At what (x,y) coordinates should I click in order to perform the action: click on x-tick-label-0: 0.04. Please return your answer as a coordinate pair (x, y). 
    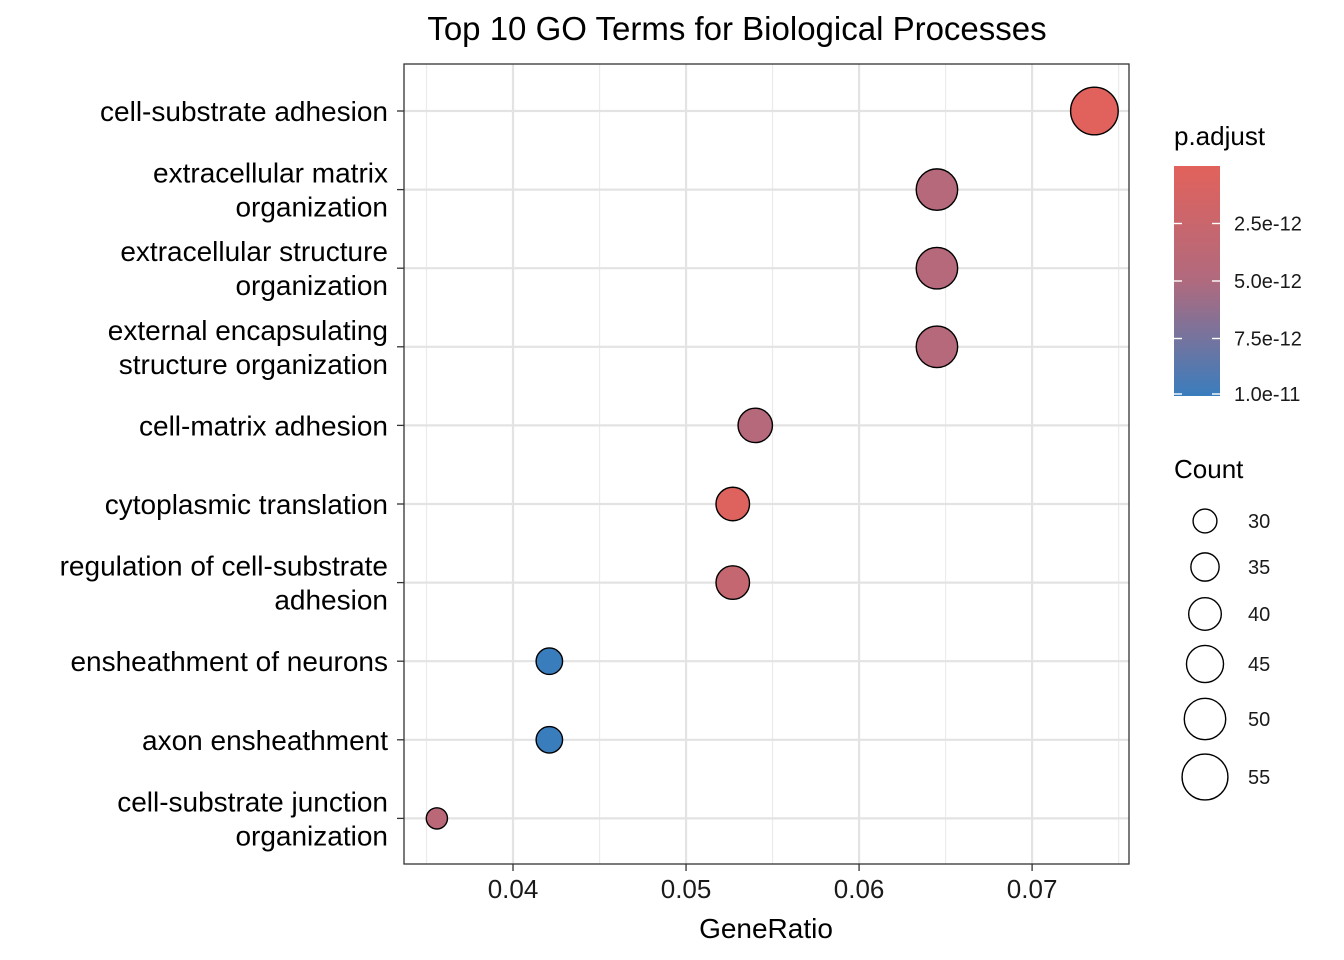
    Looking at the image, I should click on (513, 889).